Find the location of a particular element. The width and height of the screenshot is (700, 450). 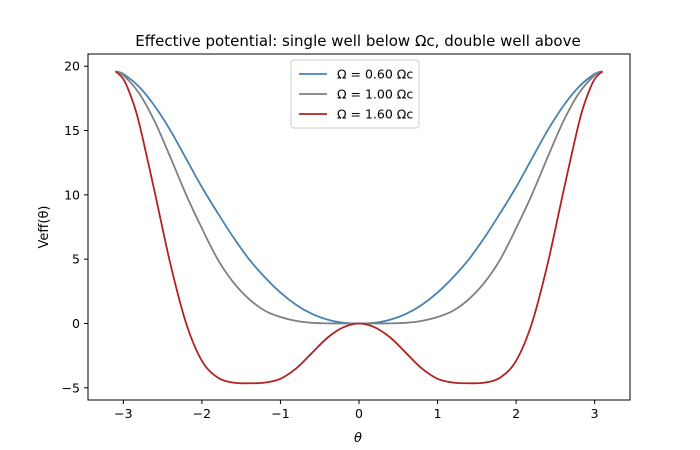

x-tick-label: −2 is located at coordinates (202, 413).